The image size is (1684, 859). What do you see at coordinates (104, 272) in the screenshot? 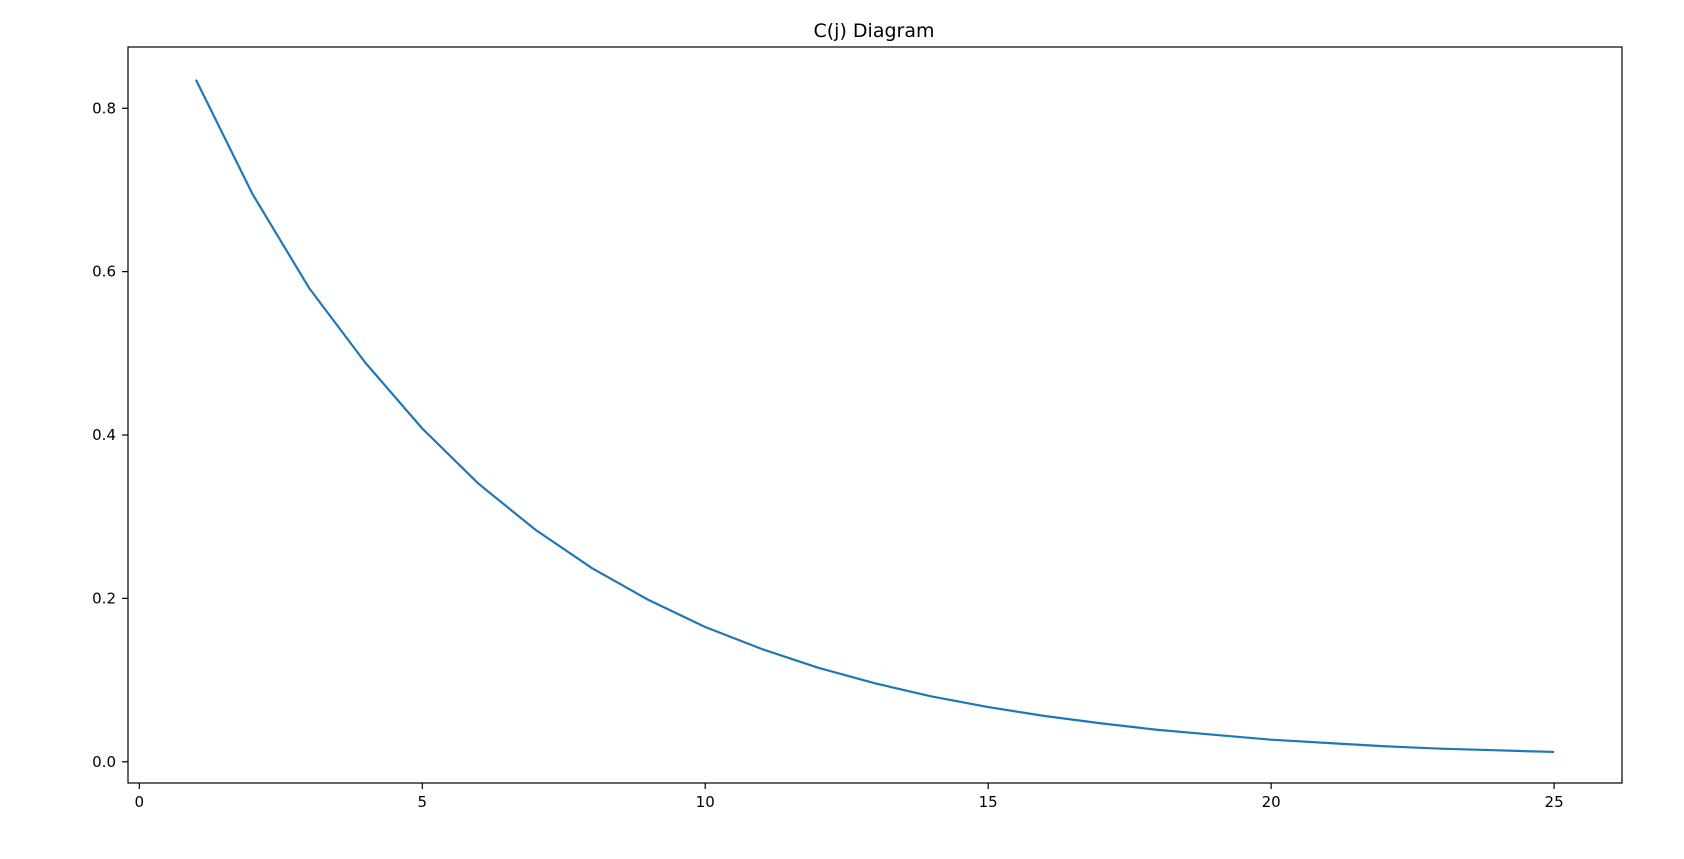
I see `y-tick-label: 0.6` at bounding box center [104, 272].